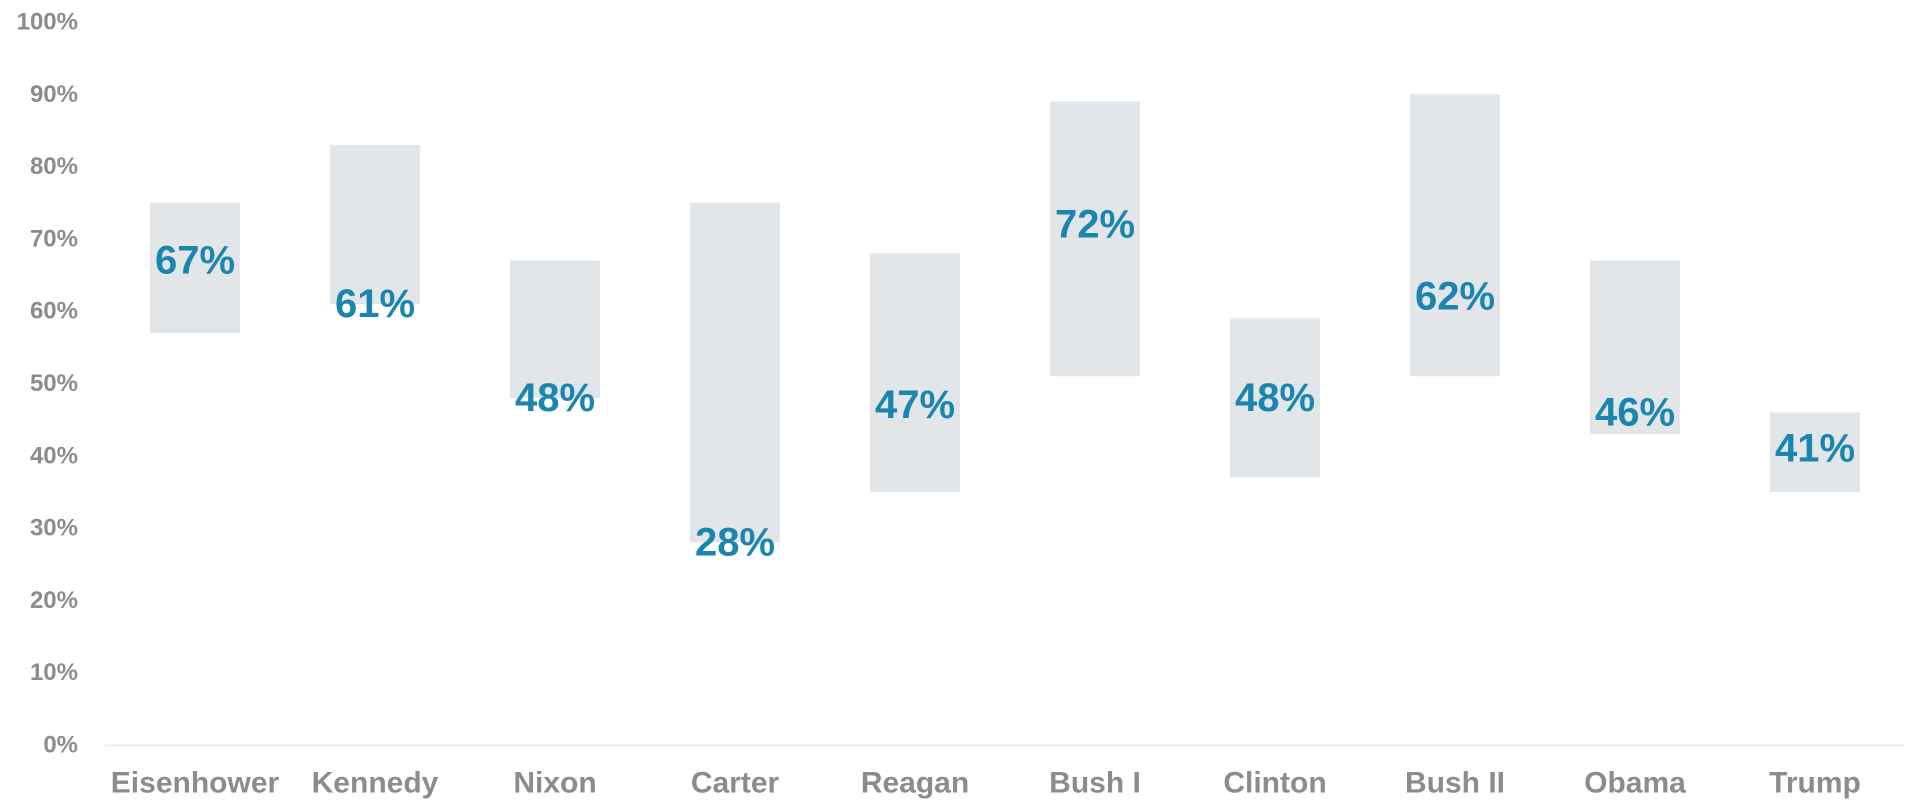 The width and height of the screenshot is (1915, 803). I want to click on y-axis: 0% 10% 20% 30% 40% 50% 60% 70% 80% 90% 100%, so click(47, 384).